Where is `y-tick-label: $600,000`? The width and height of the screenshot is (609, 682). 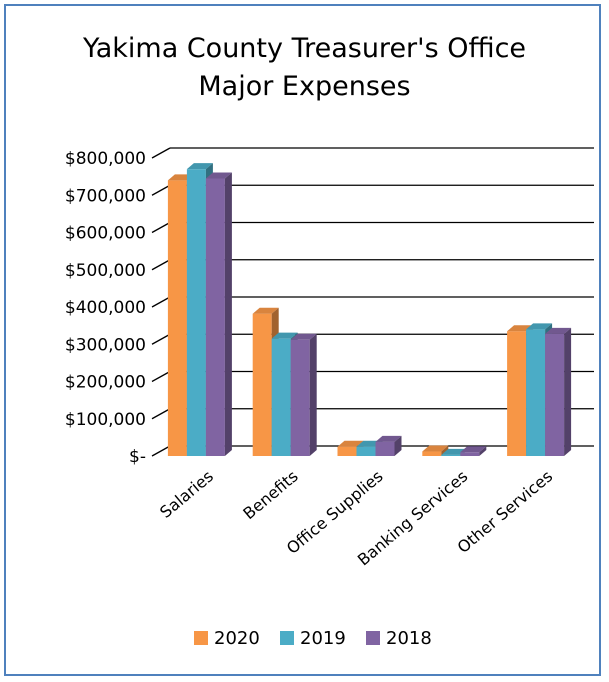
y-tick-label: $600,000 is located at coordinates (105, 234).